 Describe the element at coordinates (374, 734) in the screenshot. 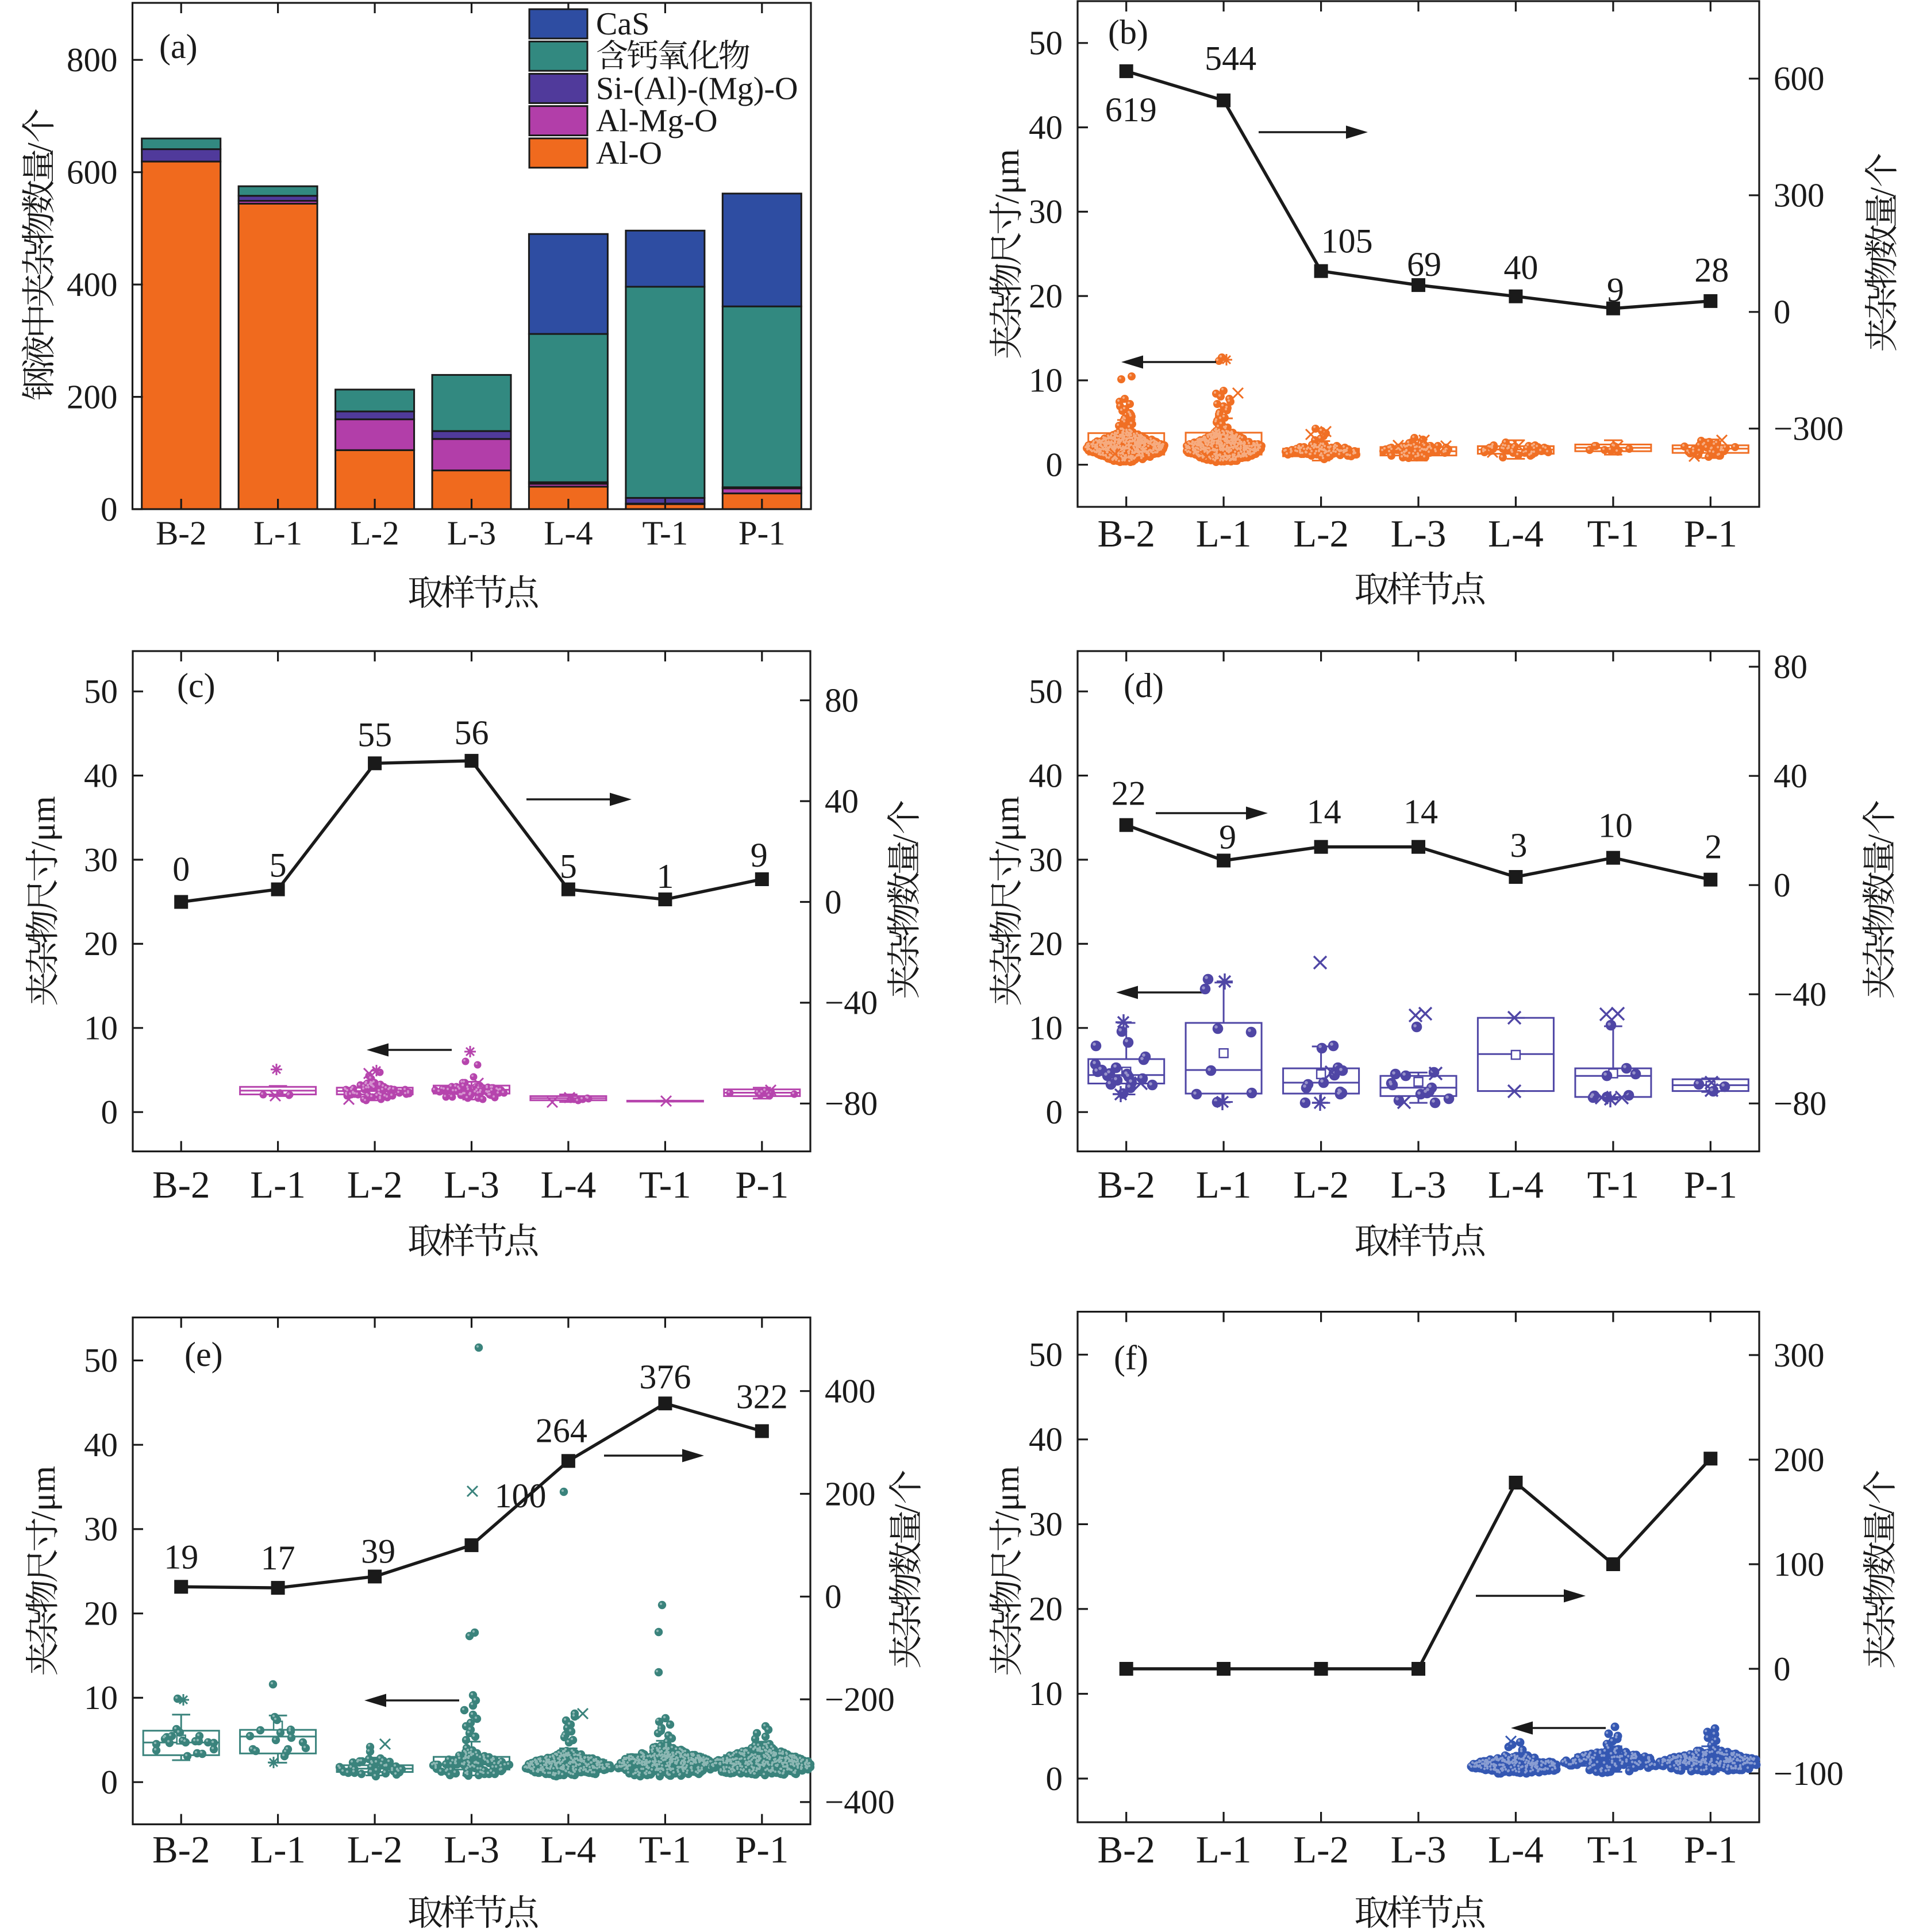

I see `svg-text: 55` at that location.